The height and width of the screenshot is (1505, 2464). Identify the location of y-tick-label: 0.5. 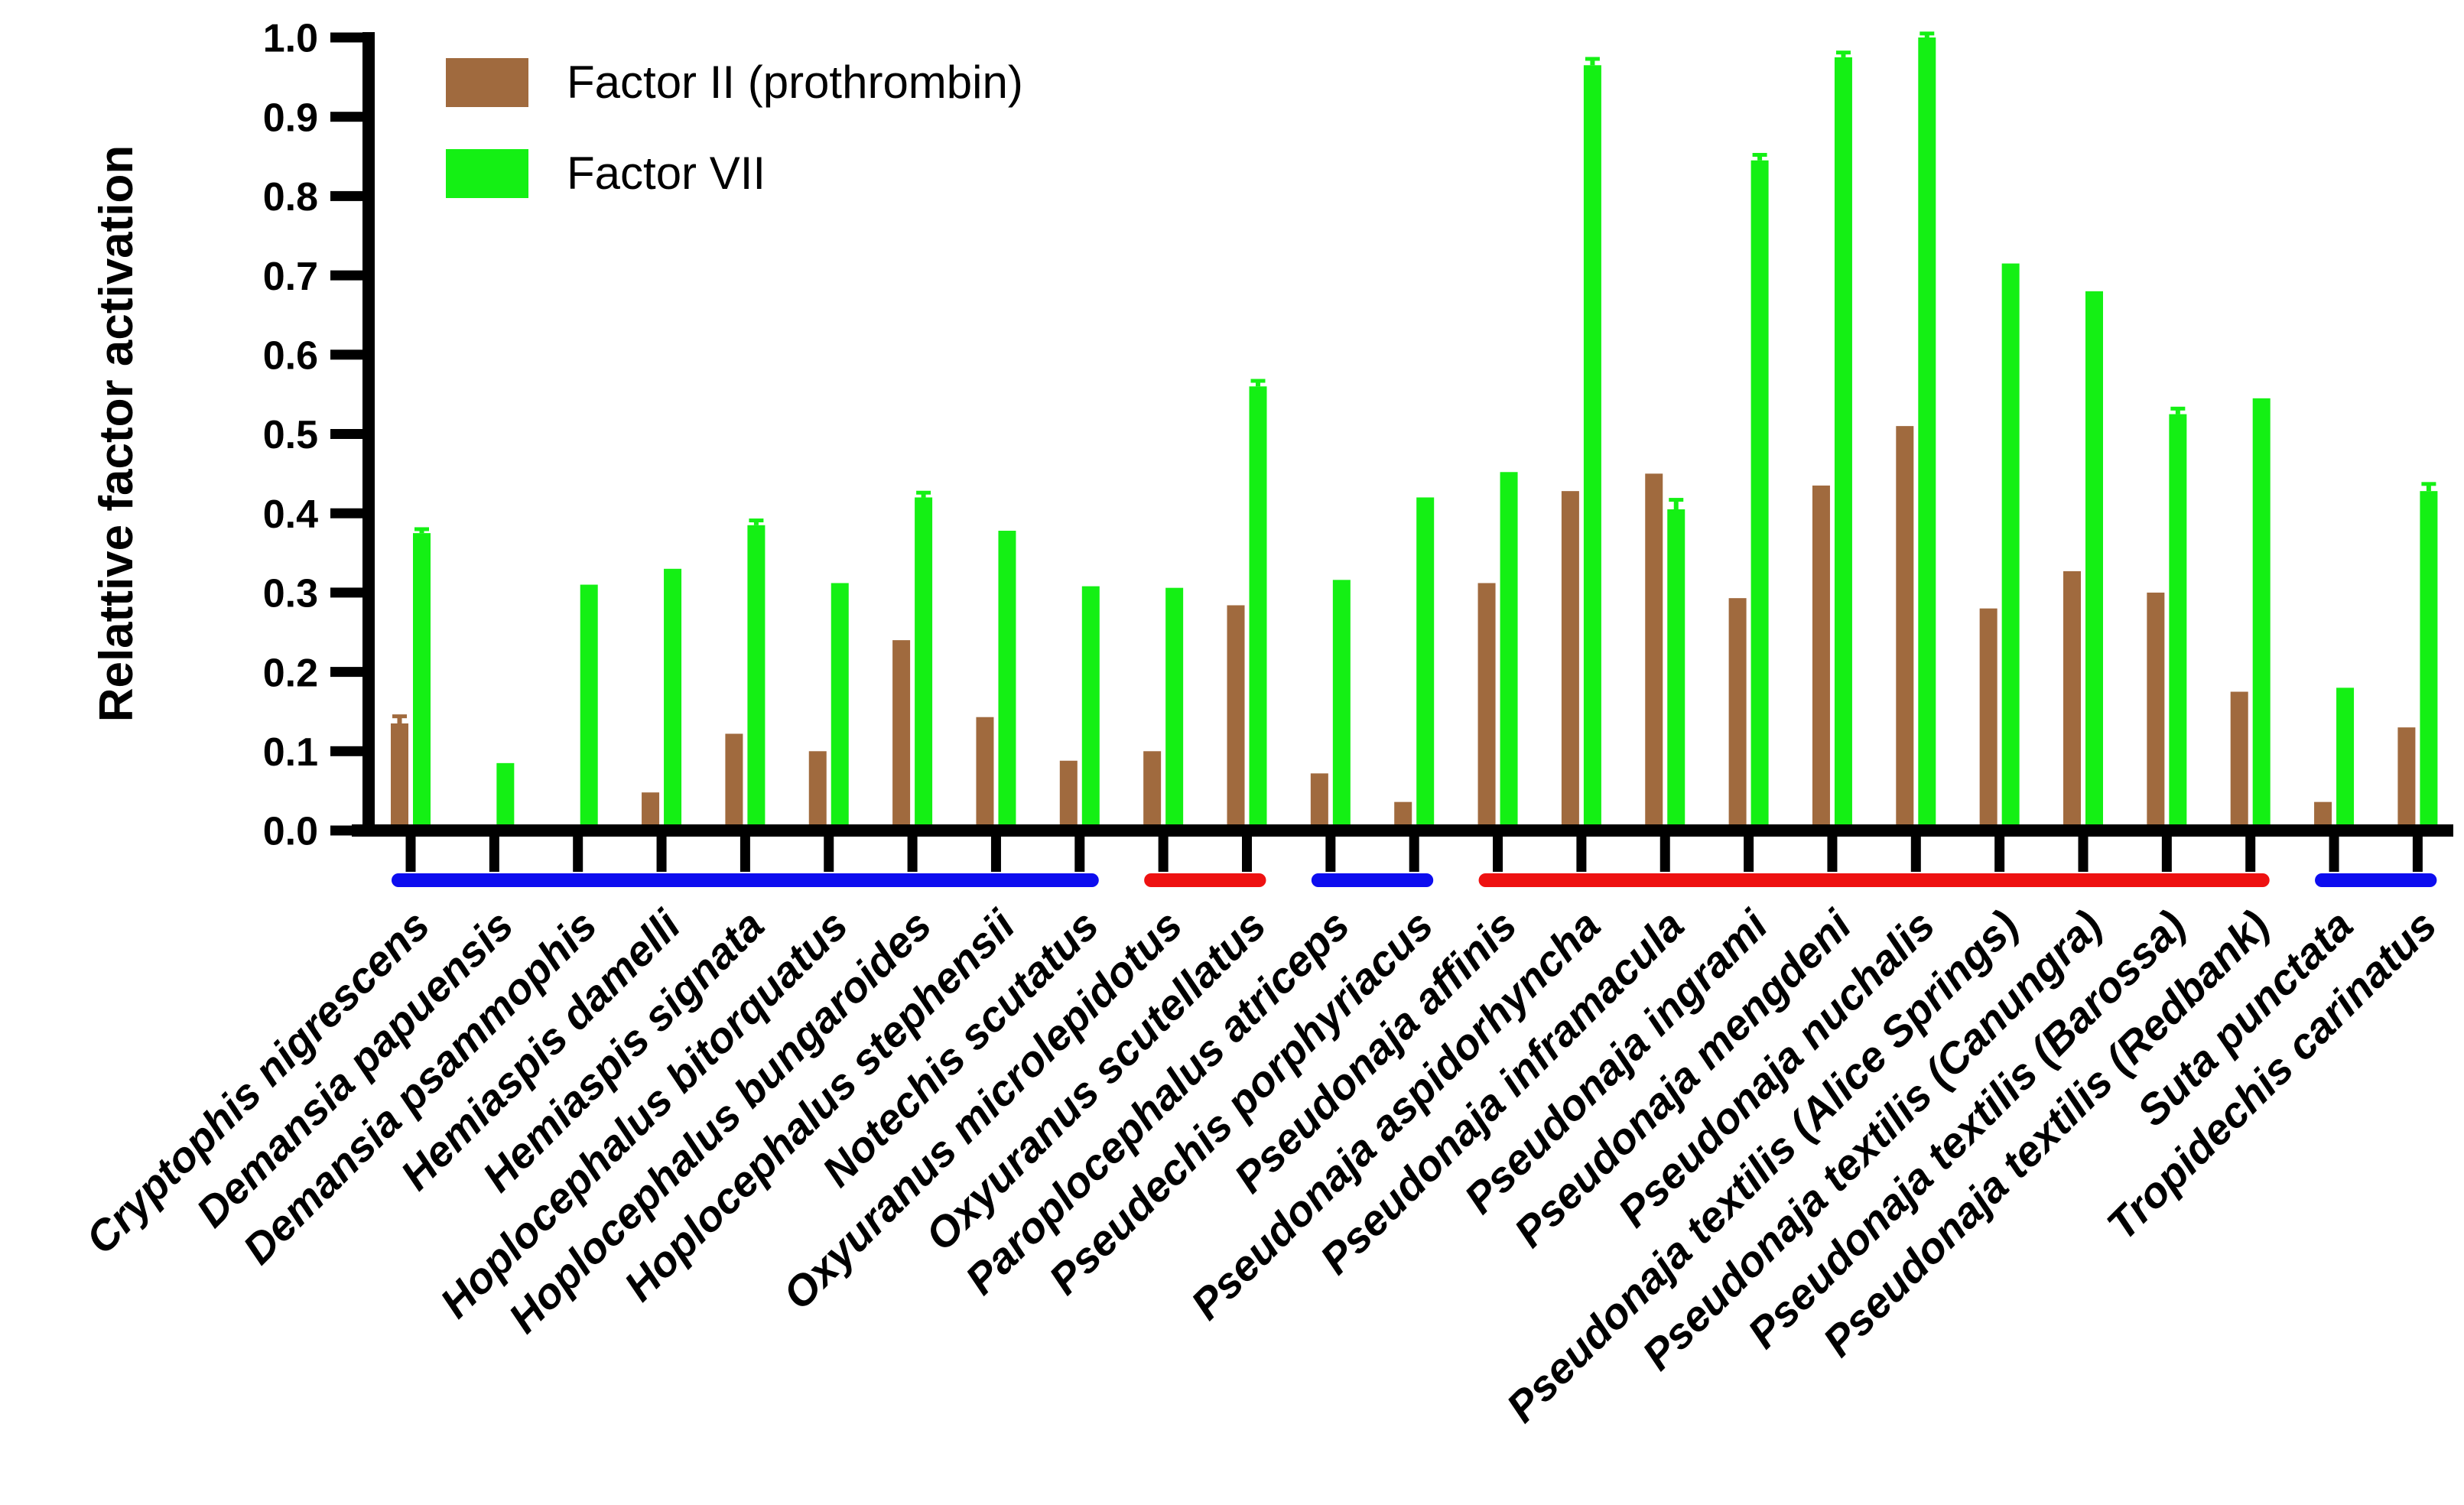
(290, 435).